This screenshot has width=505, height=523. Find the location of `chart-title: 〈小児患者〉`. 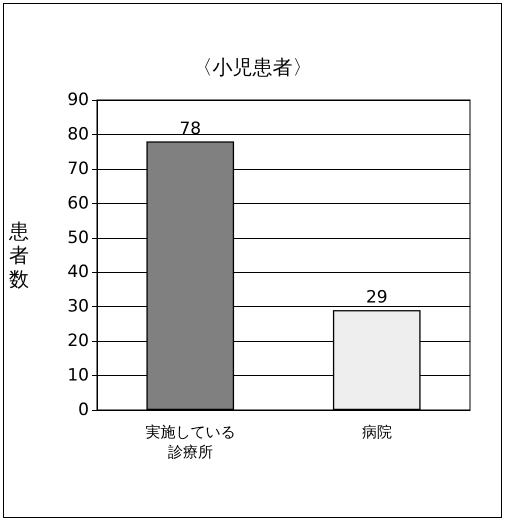

chart-title: 〈小児患者〉 is located at coordinates (252, 67).